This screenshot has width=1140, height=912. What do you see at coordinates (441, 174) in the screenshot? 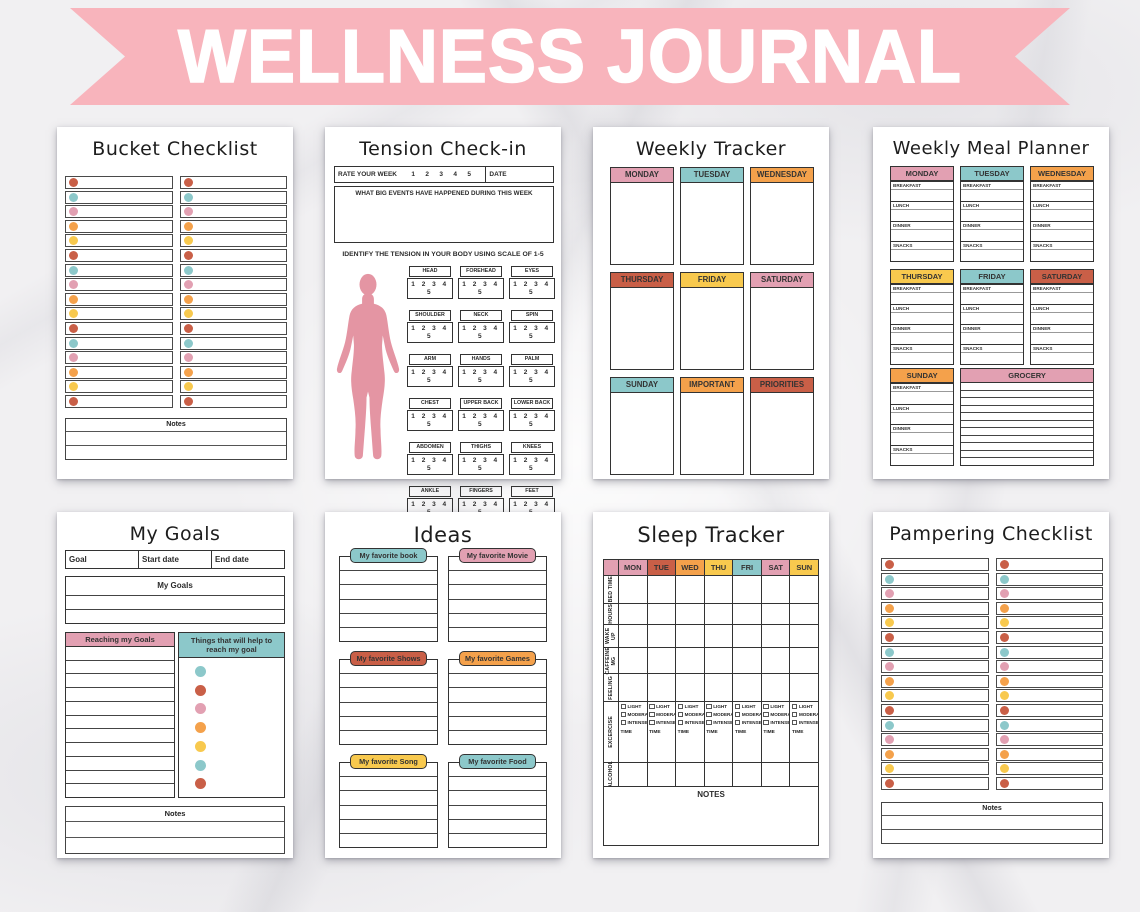
I see `rate-number: 3` at bounding box center [441, 174].